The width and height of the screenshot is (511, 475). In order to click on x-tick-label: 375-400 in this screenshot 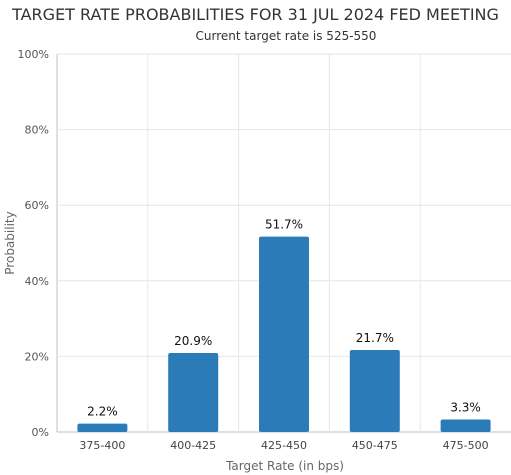, I will do `click(102, 445)`.